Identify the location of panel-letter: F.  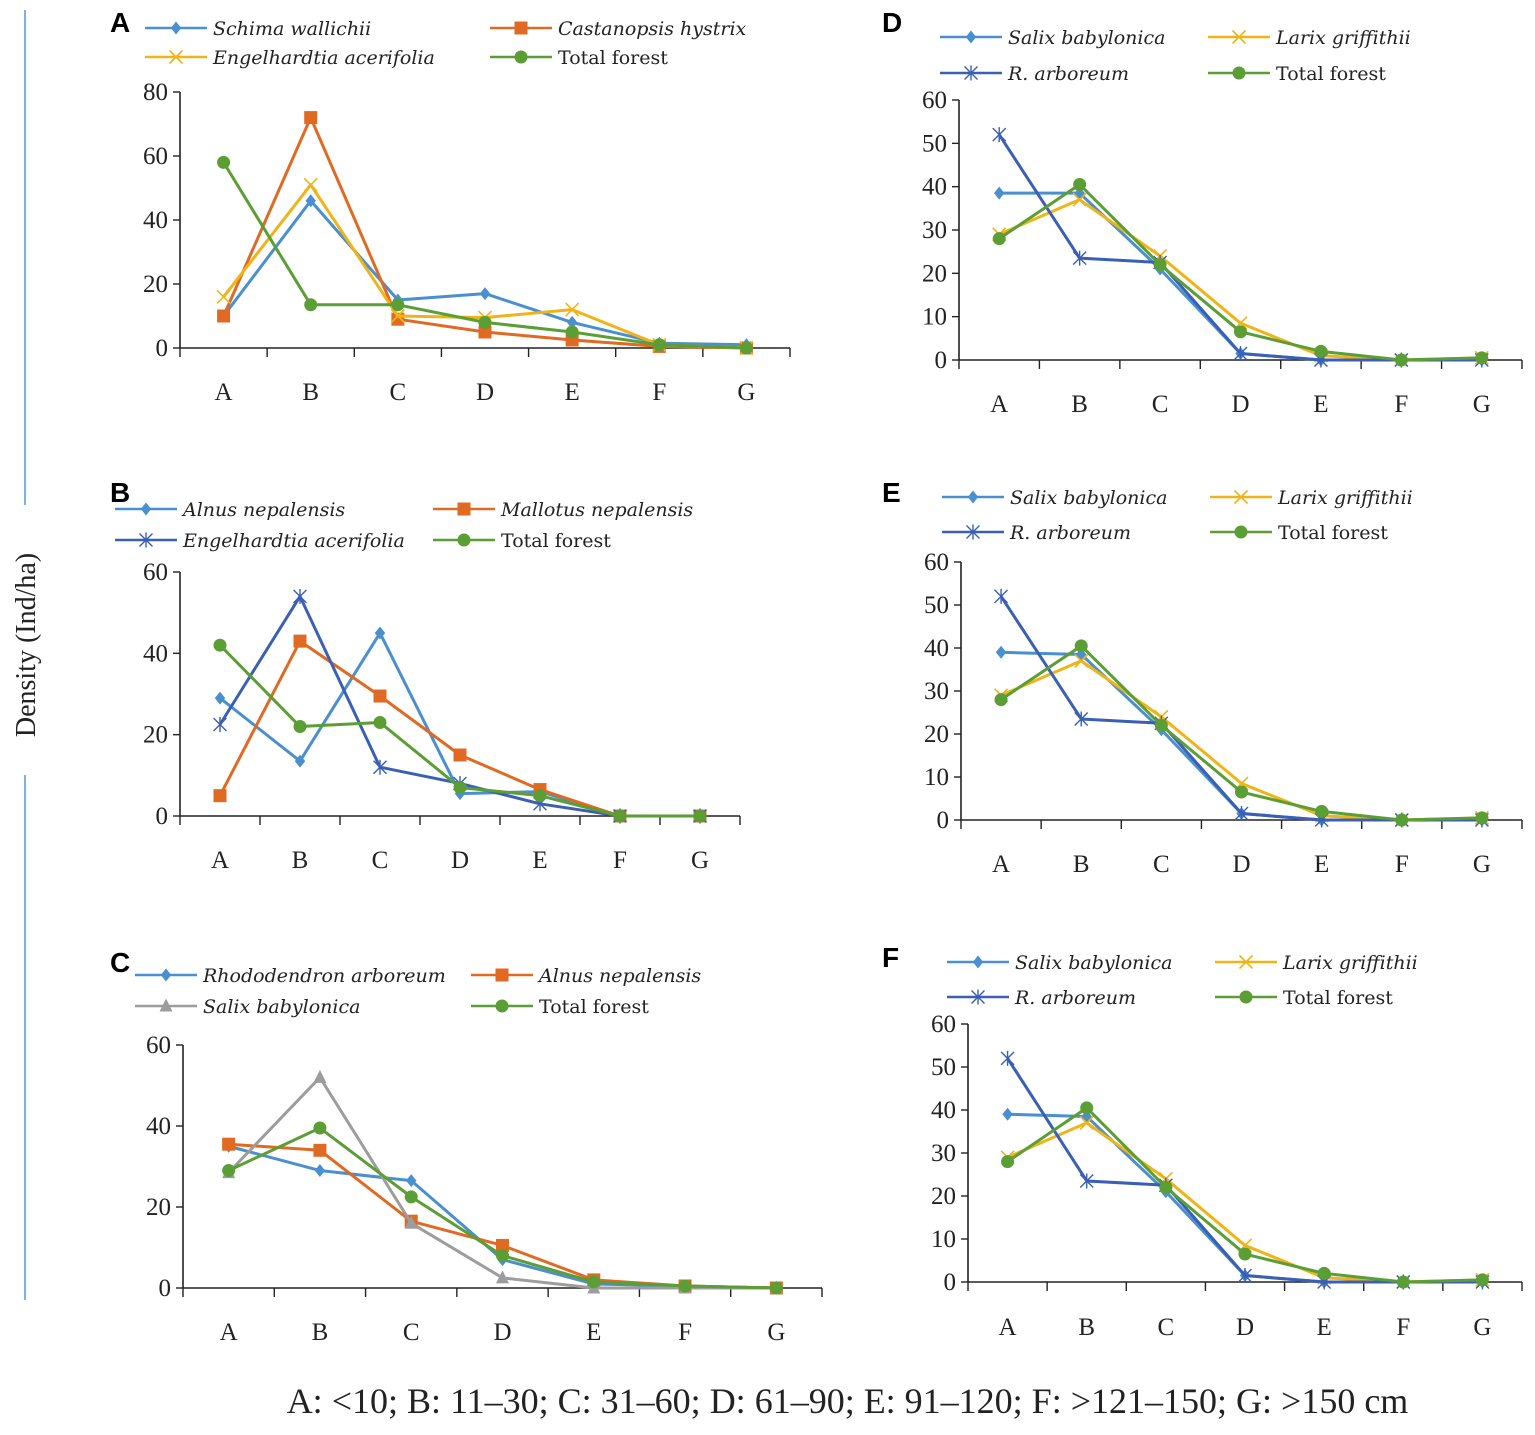
(890, 957).